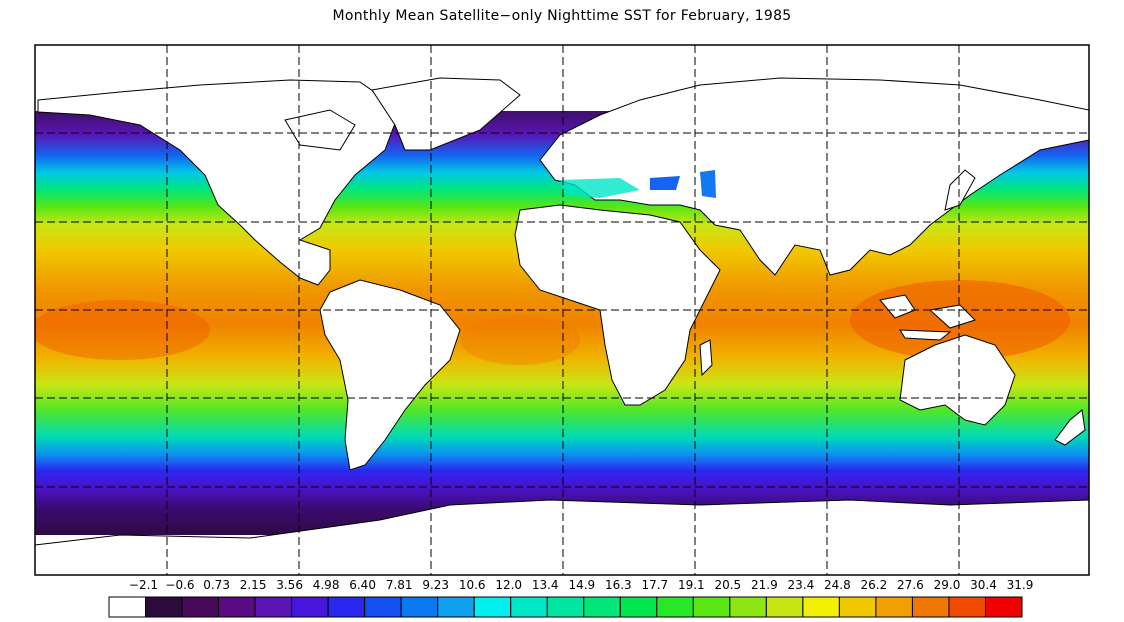  I want to click on colorbar, so click(565, 607).